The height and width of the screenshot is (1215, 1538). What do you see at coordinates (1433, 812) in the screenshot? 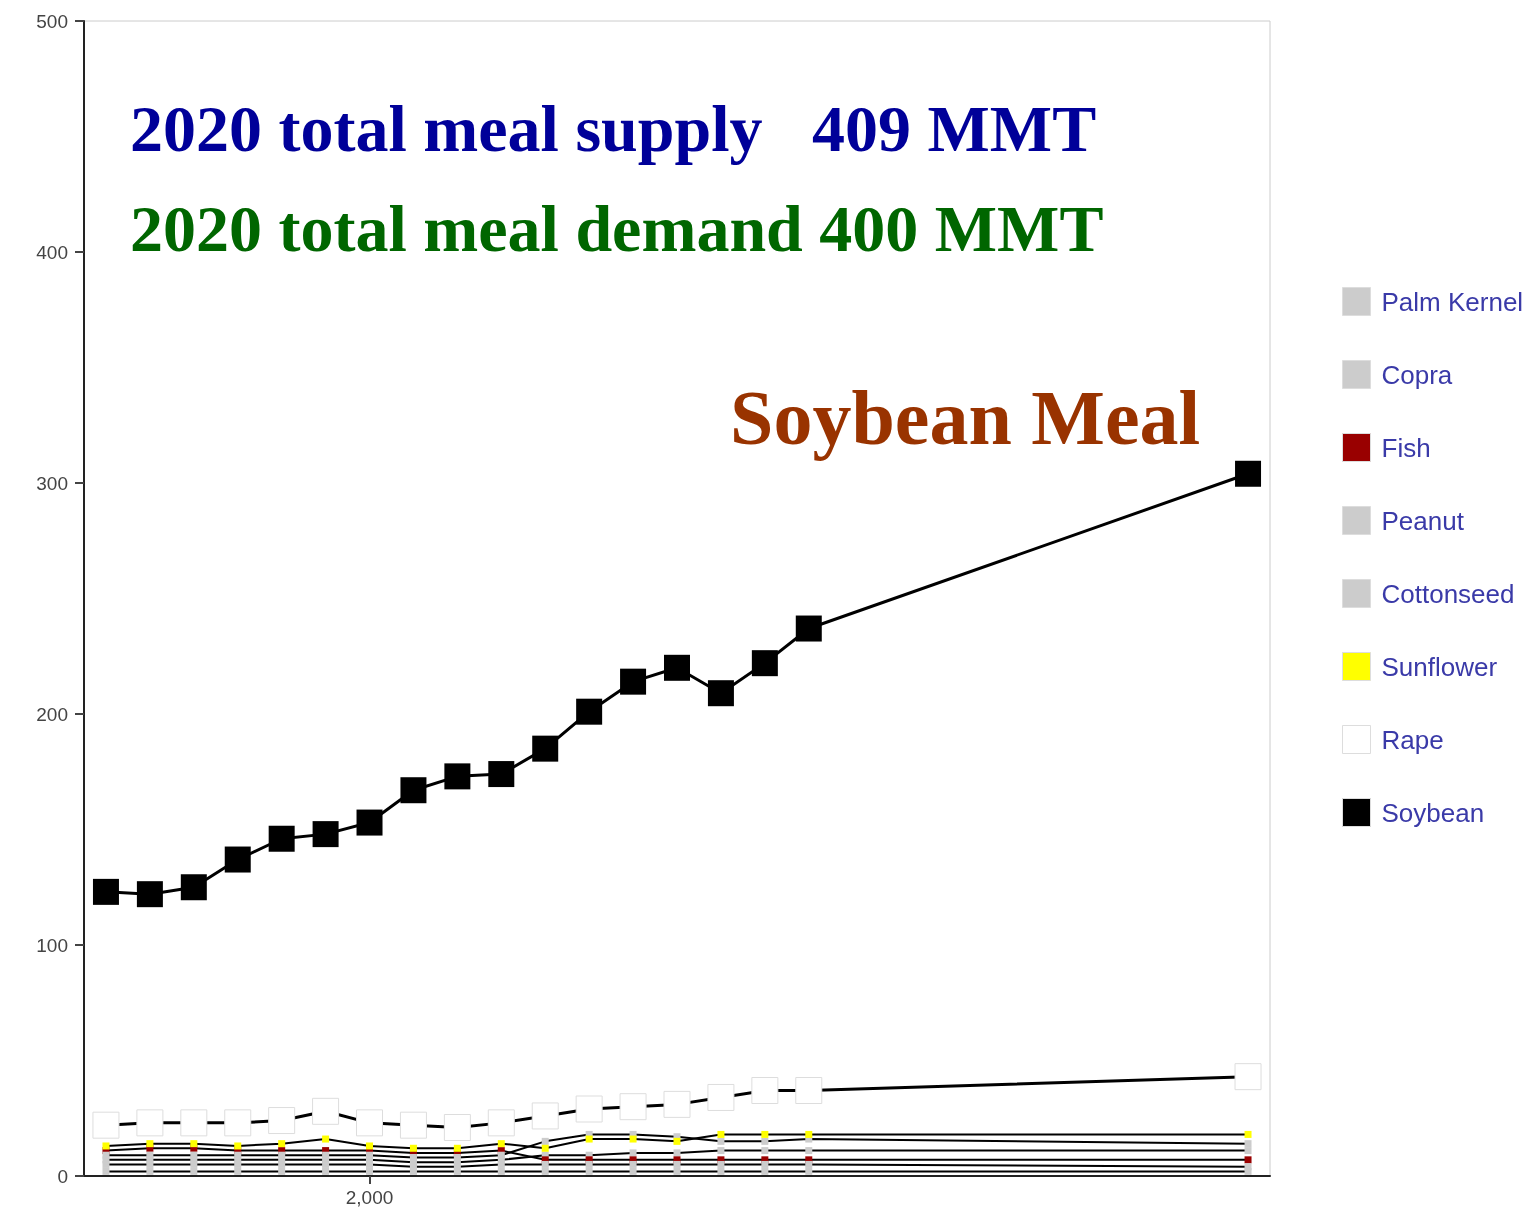
I see `legend-label: Soybean` at bounding box center [1433, 812].